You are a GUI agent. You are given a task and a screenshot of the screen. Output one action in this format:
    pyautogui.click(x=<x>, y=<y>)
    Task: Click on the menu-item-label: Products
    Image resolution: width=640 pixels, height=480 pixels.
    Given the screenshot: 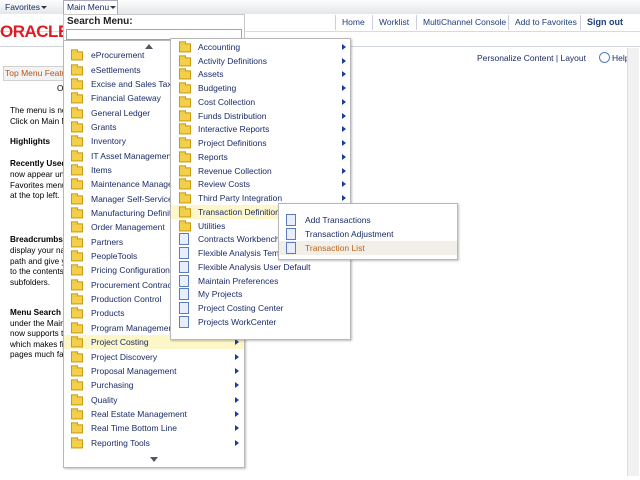 What is the action you would take?
    pyautogui.click(x=108, y=313)
    